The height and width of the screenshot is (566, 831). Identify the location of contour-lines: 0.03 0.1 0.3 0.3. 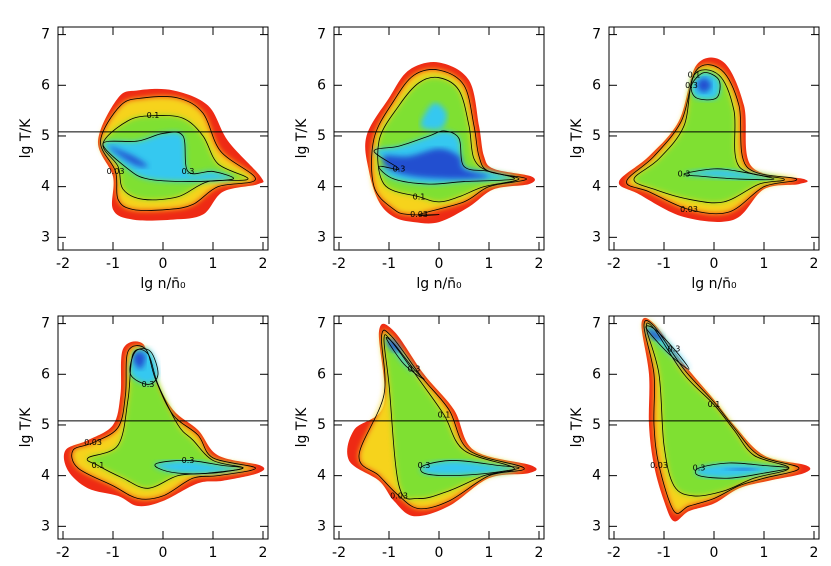
(441, 419).